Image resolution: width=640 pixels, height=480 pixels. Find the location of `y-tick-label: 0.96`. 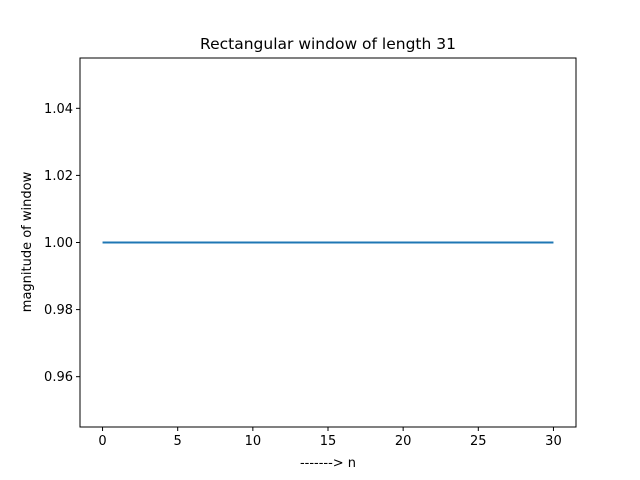

y-tick-label: 0.96 is located at coordinates (58, 377).